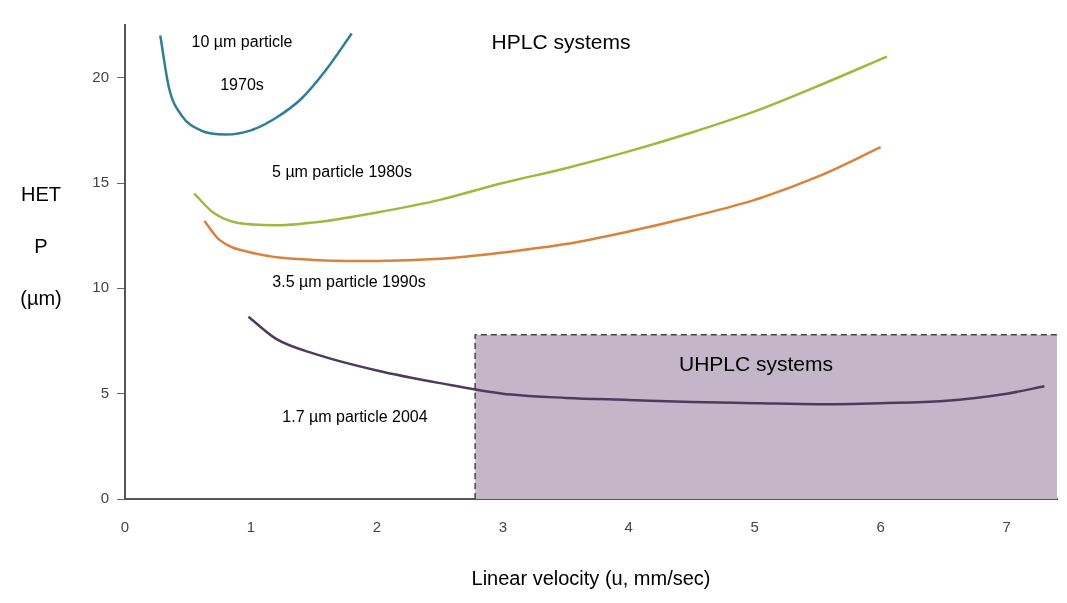  Describe the element at coordinates (1006, 527) in the screenshot. I see `x-tick-label: 7` at that location.